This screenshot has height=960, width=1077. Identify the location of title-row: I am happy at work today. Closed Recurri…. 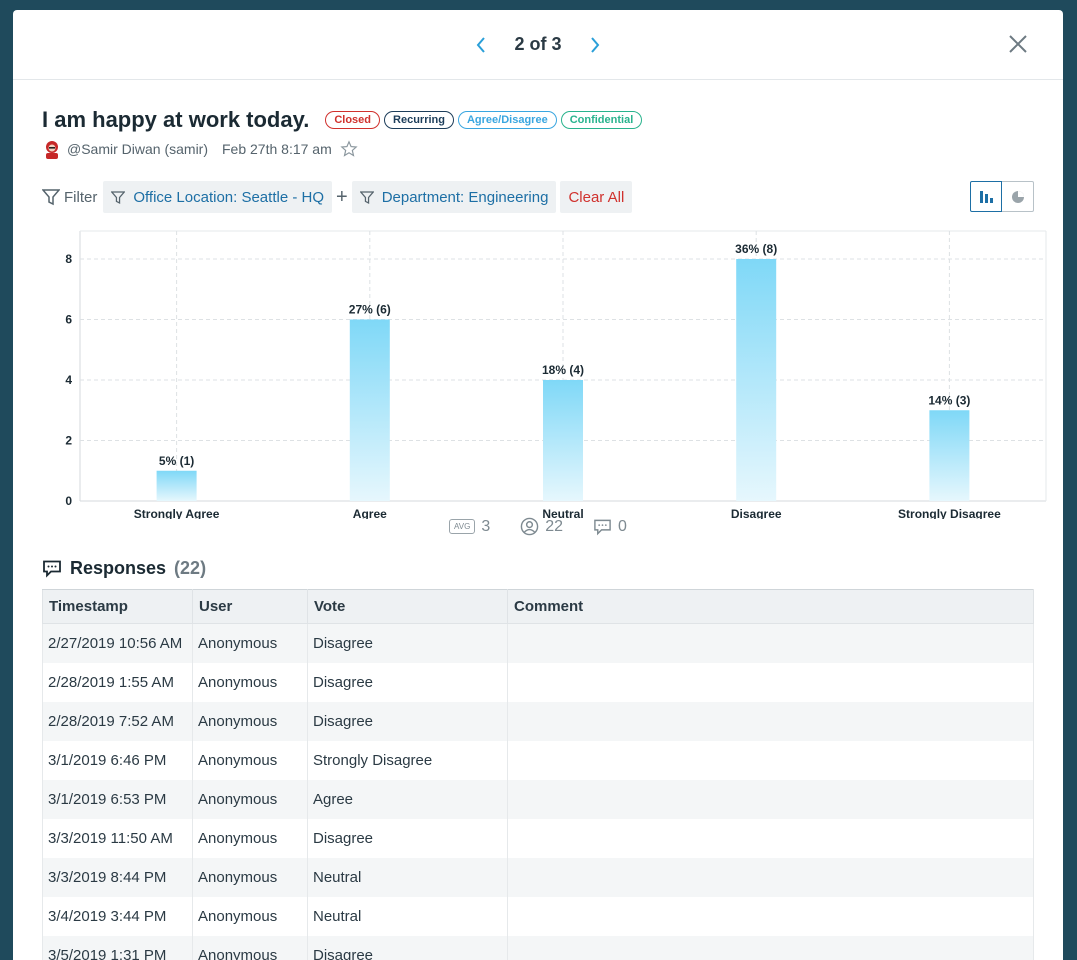
(538, 120).